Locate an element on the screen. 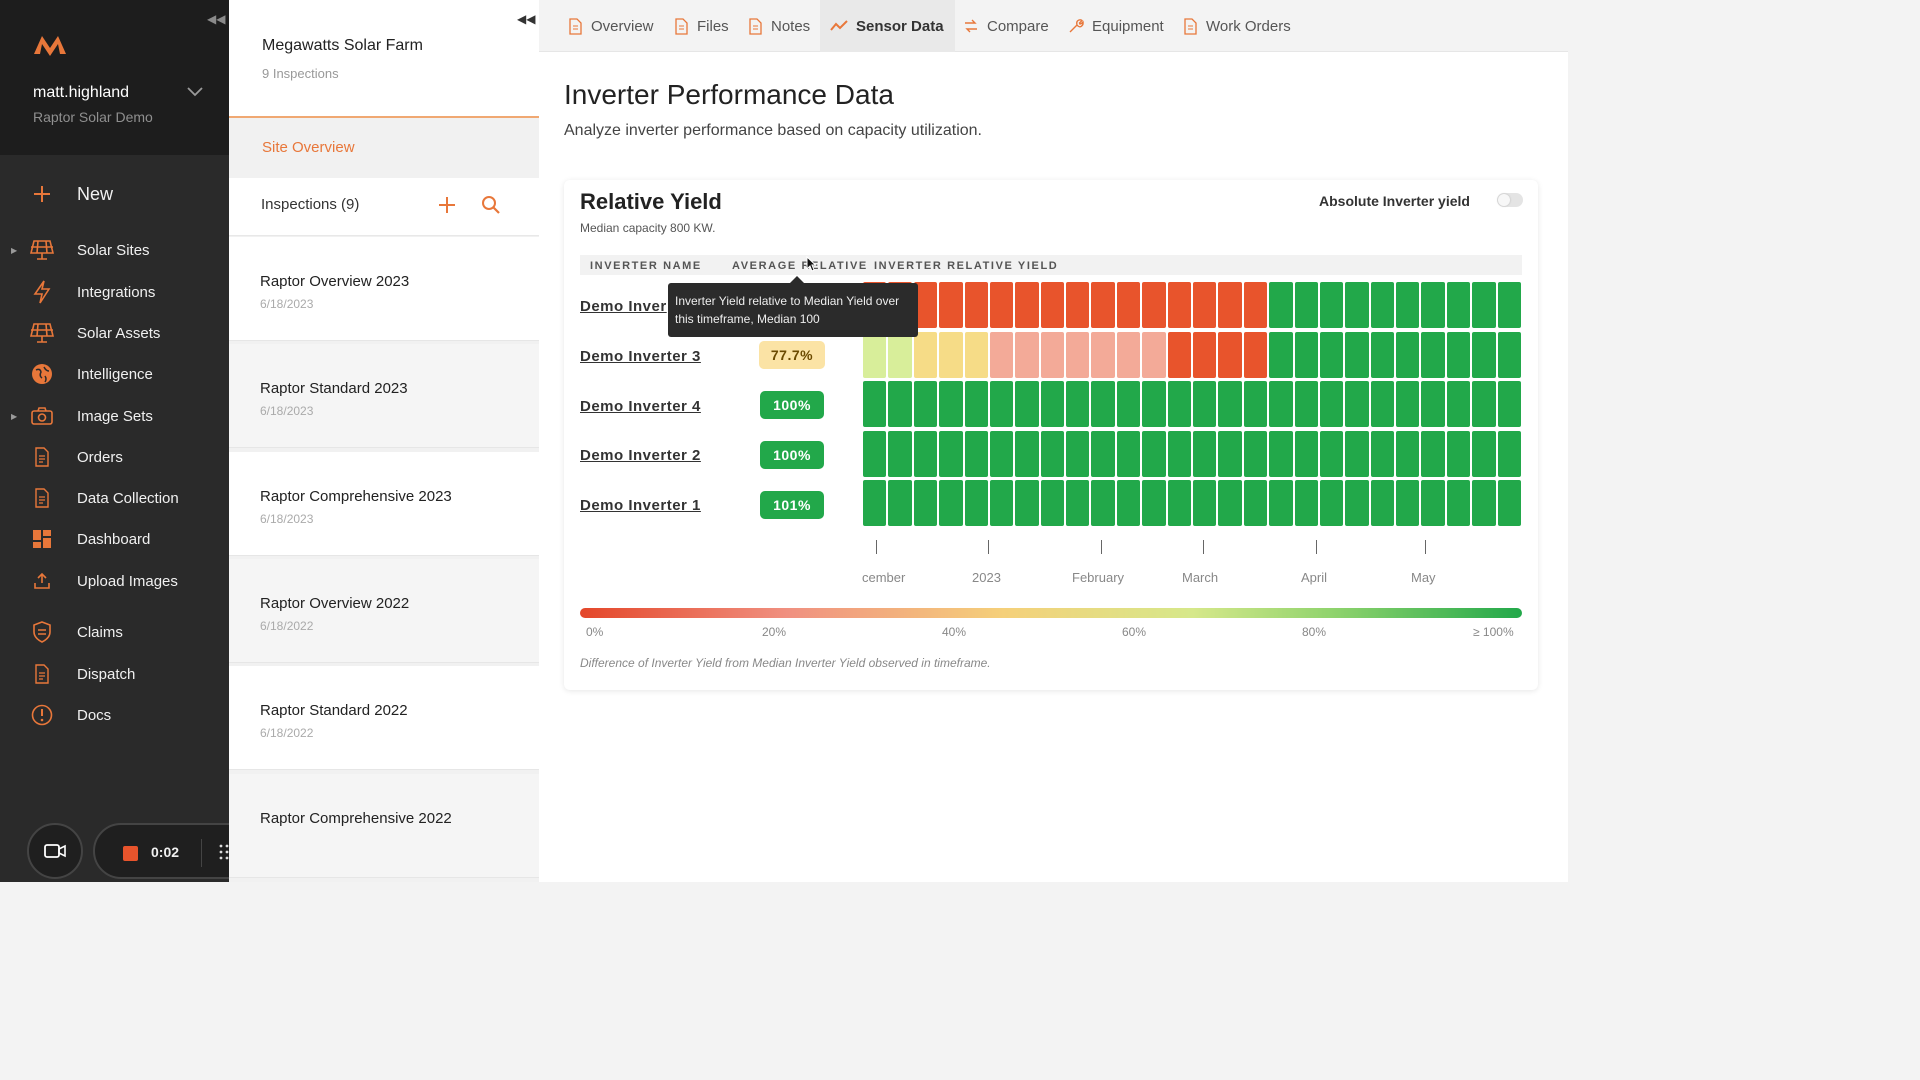  sidebar-item-dashboard: Dashboard is located at coordinates (114, 539).